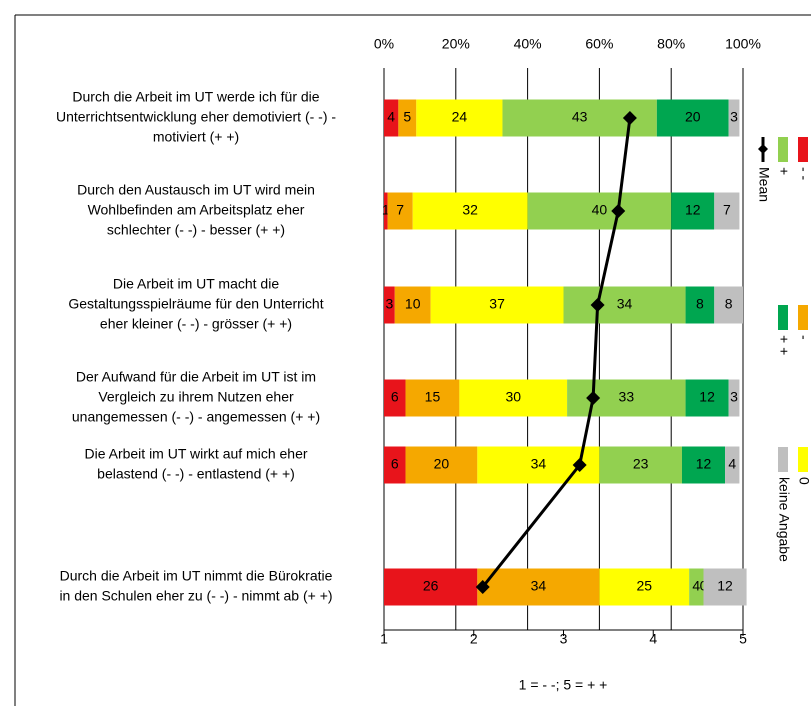 This screenshot has width=811, height=706. I want to click on category-label: motiviert (+ +), so click(196, 137).